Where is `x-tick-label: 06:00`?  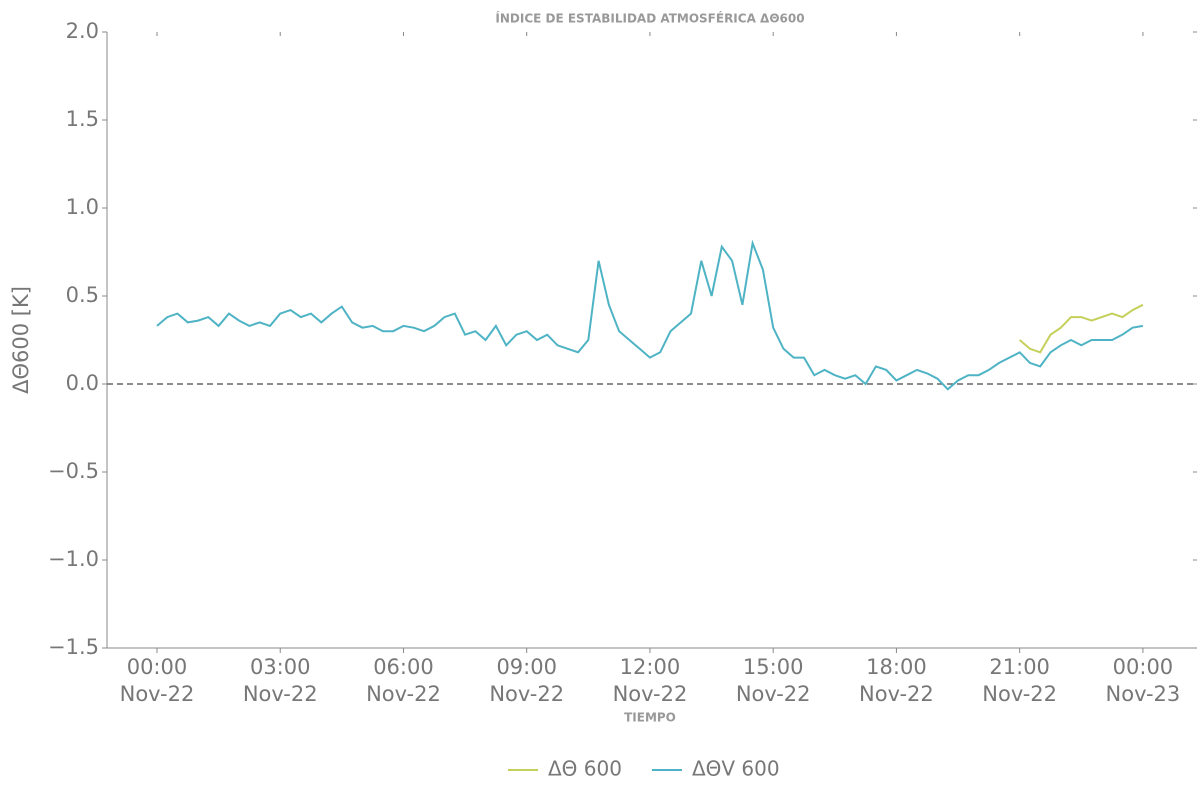 x-tick-label: 06:00 is located at coordinates (403, 667).